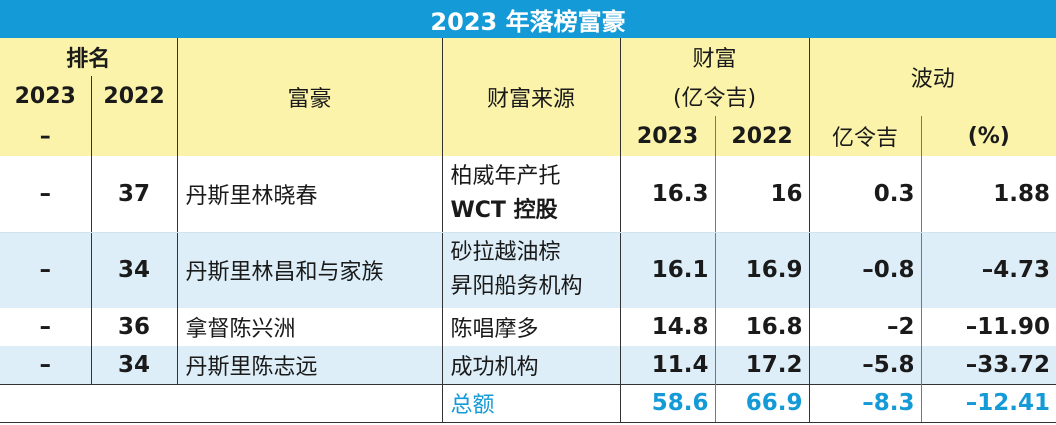 This screenshot has height=425, width=1056. I want to click on rank-2023-header: 2023, so click(45, 96).